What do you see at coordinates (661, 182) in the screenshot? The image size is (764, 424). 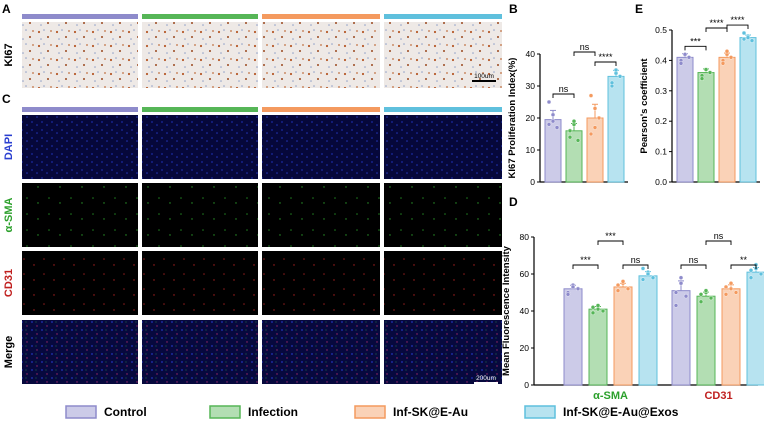 I see `y-tick-label: 0.0` at bounding box center [661, 182].